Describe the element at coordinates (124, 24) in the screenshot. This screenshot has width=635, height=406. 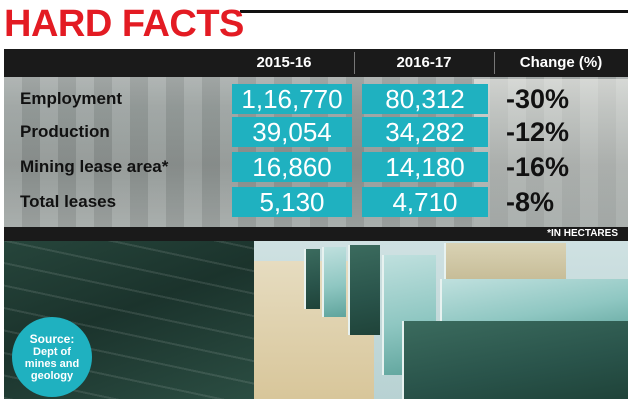
I see `headline: HARD FACTS` at that location.